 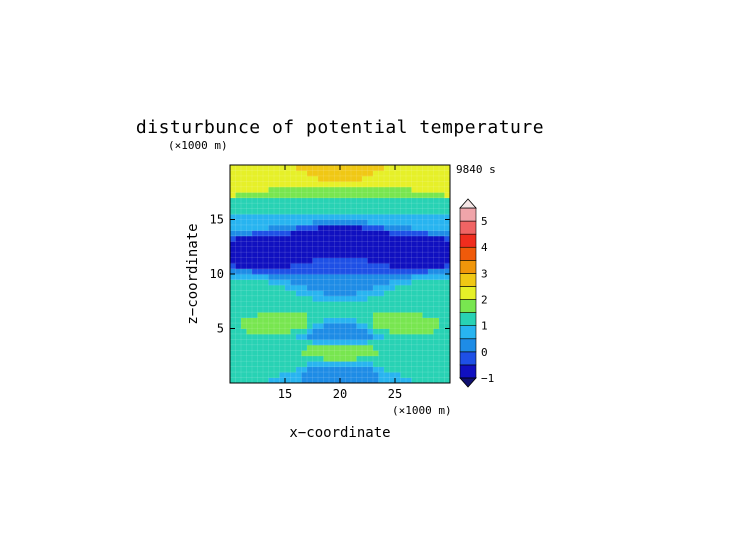 What do you see at coordinates (198, 145) in the screenshot?
I see `y-unit-label: (×1000 m)` at bounding box center [198, 145].